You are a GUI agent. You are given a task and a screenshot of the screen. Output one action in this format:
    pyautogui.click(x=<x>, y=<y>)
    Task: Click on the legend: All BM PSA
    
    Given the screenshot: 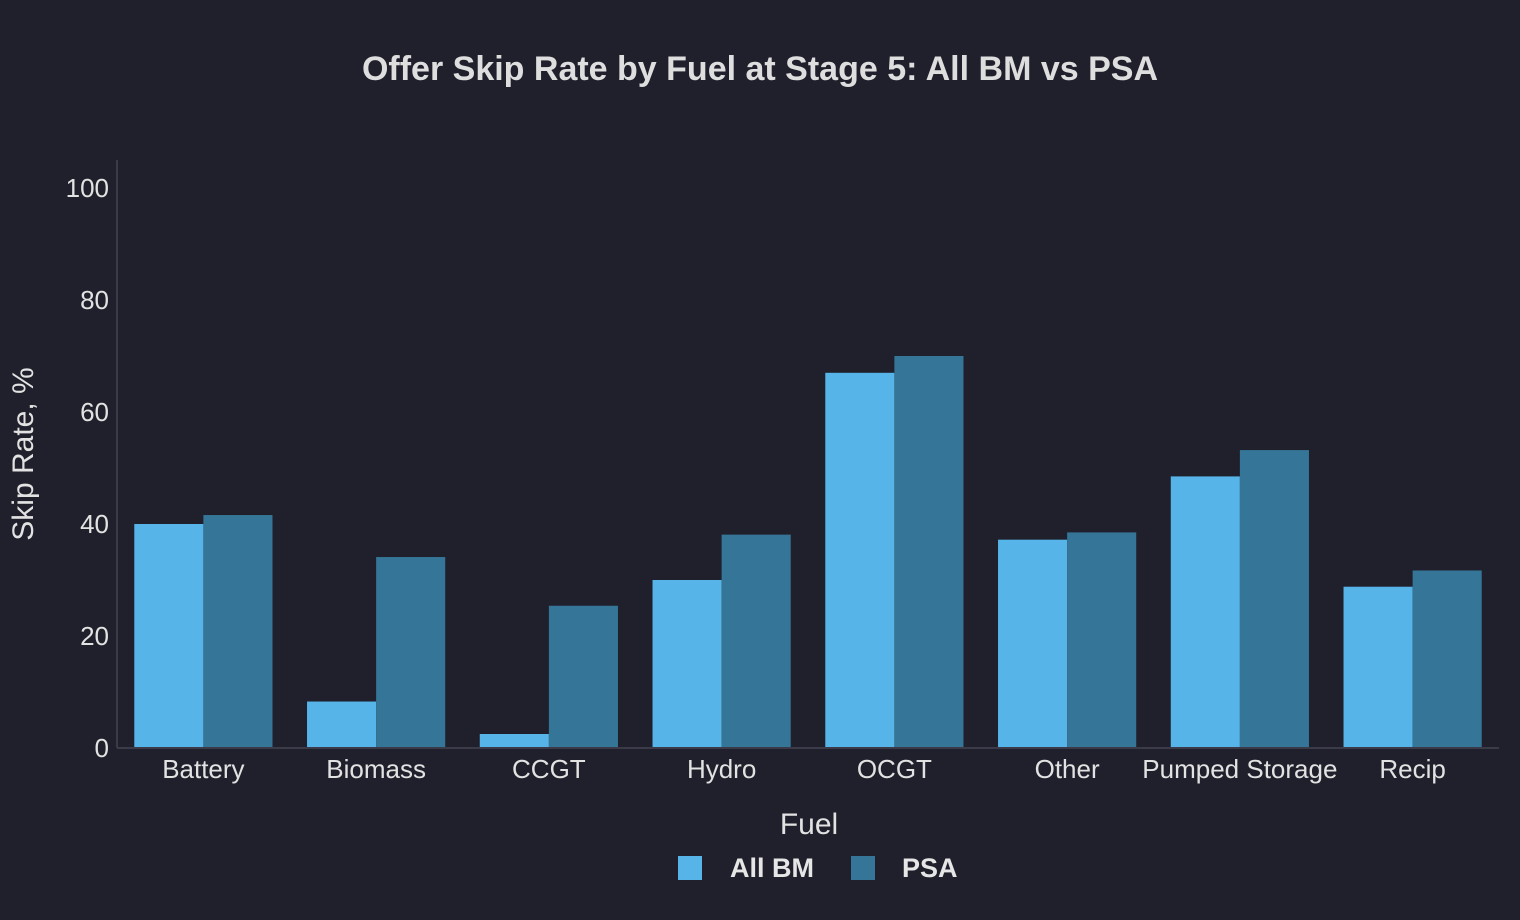 What is the action you would take?
    pyautogui.click(x=818, y=868)
    